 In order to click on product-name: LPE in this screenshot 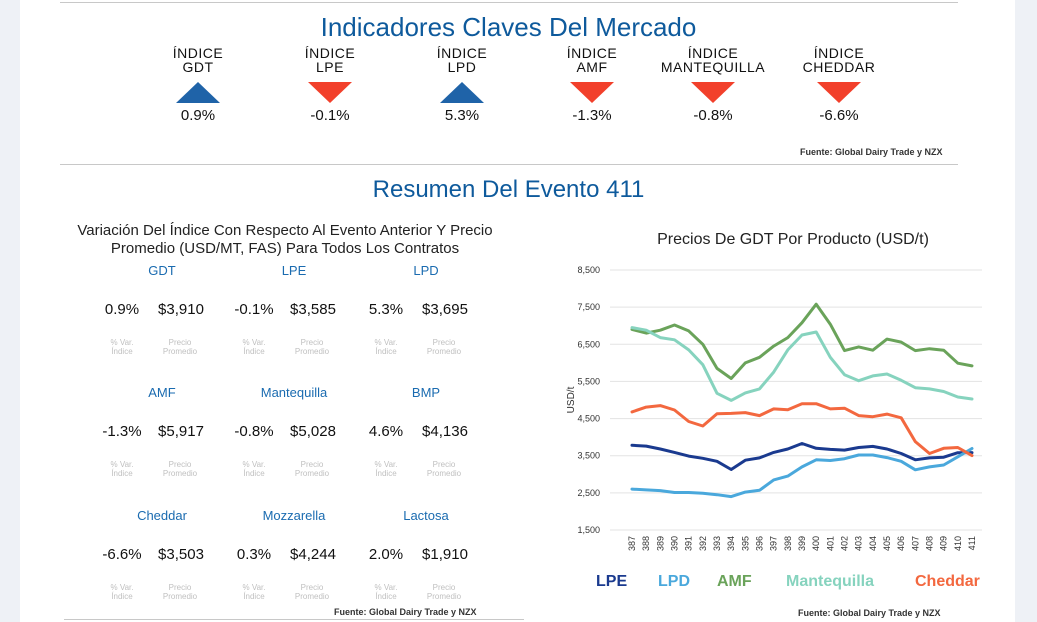, I will do `click(294, 270)`.